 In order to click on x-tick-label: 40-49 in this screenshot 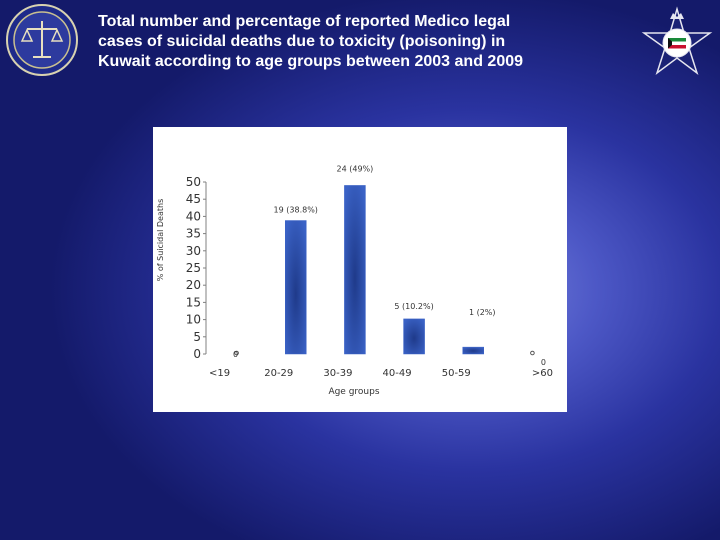, I will do `click(397, 373)`.